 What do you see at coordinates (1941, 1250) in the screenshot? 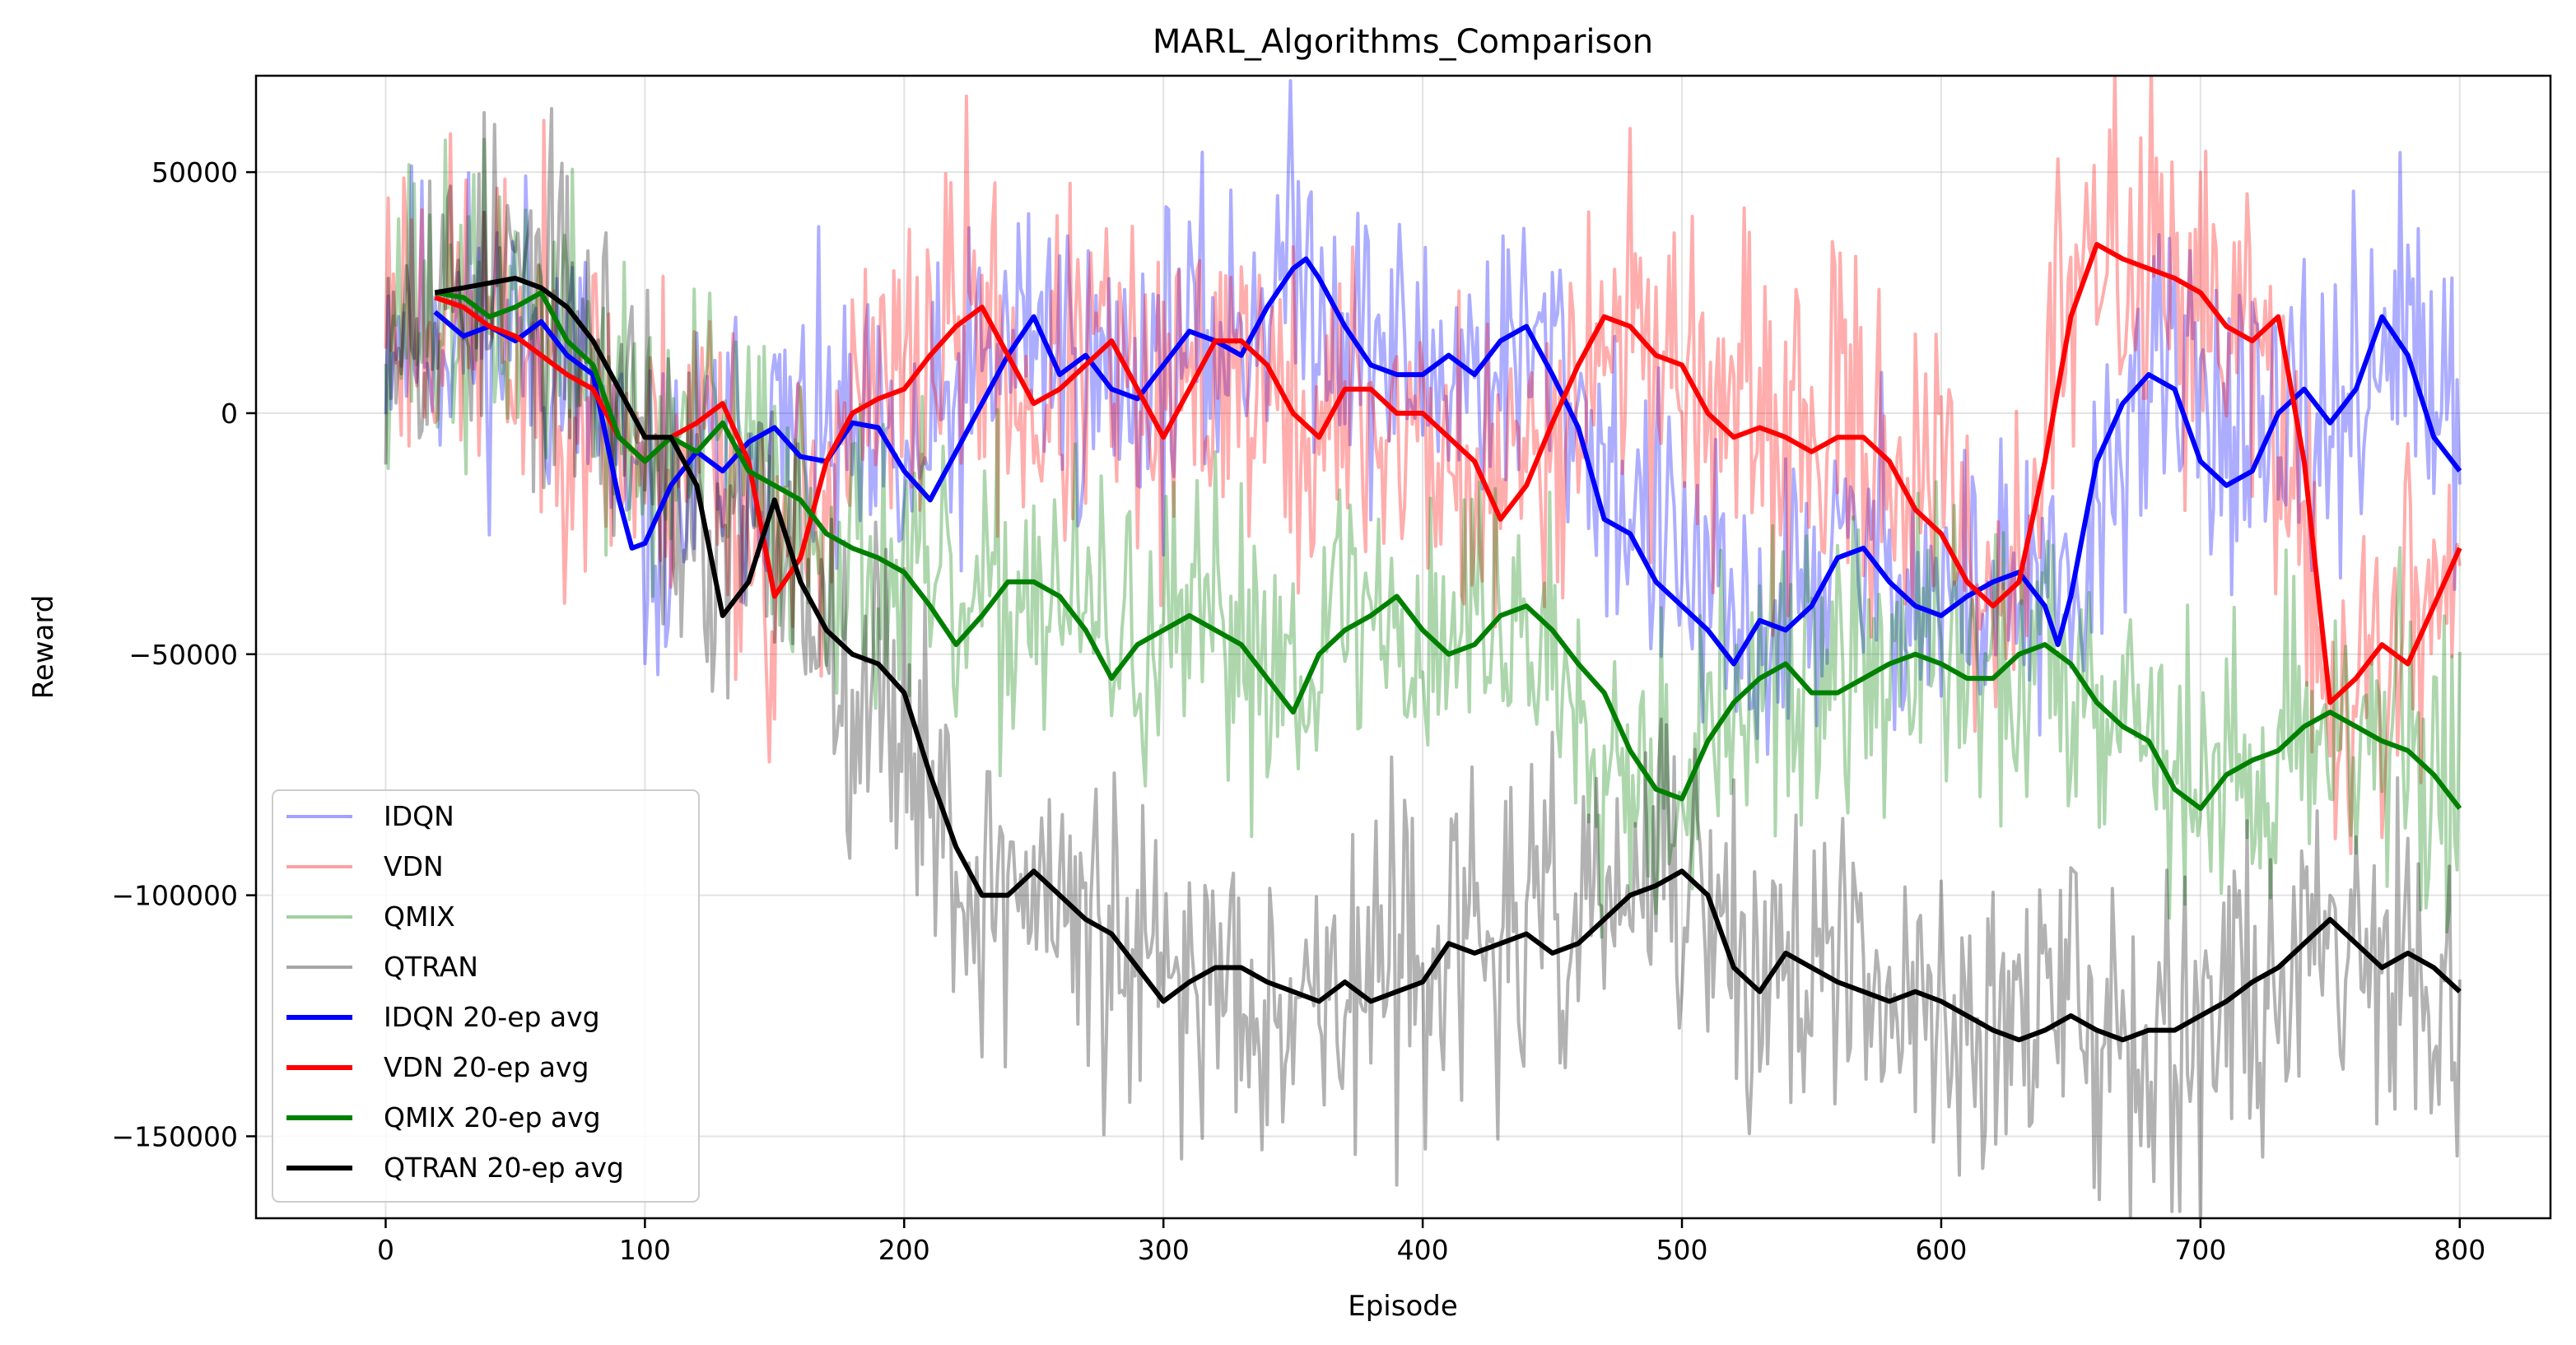
I see `x-tick-label: 600` at bounding box center [1941, 1250].